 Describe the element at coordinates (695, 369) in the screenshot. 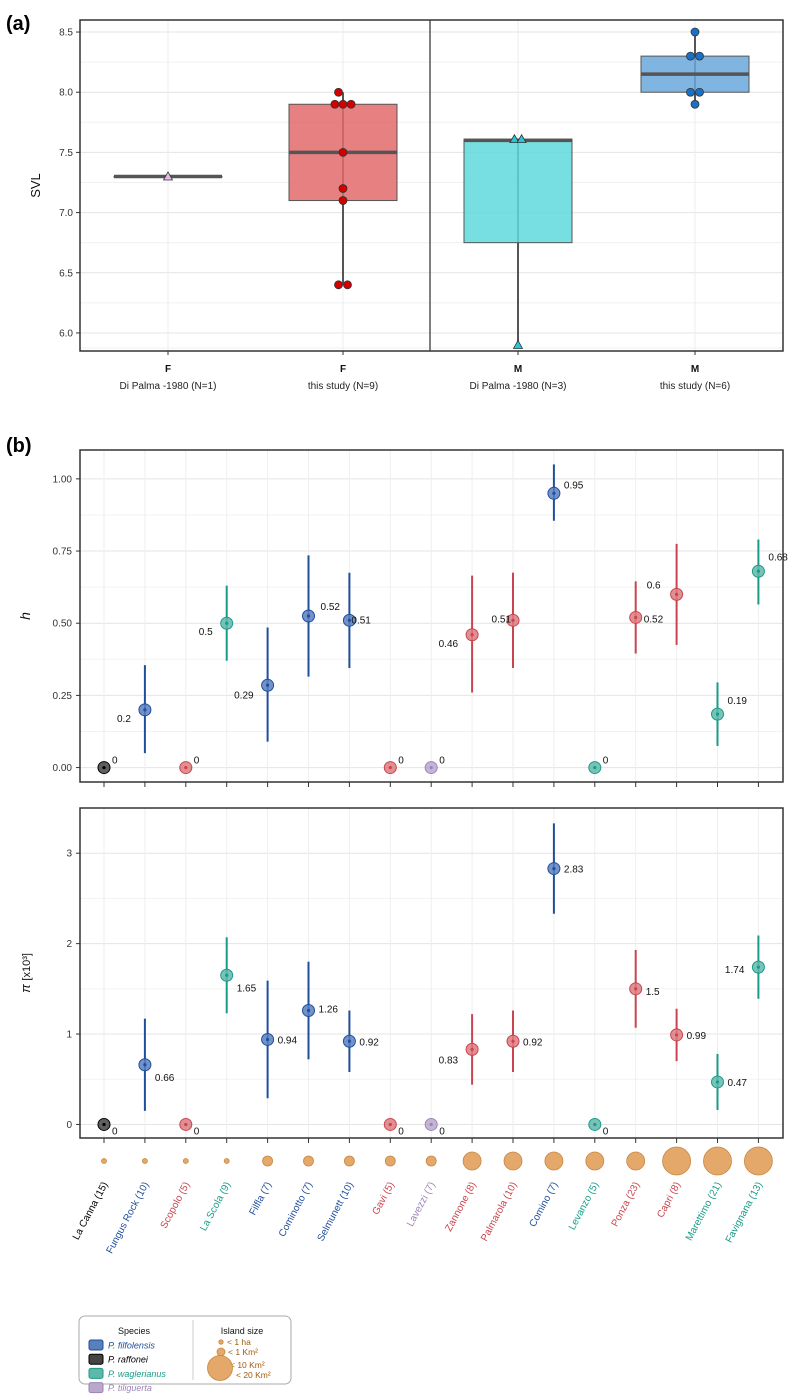

I see `category-sex-label: M` at that location.